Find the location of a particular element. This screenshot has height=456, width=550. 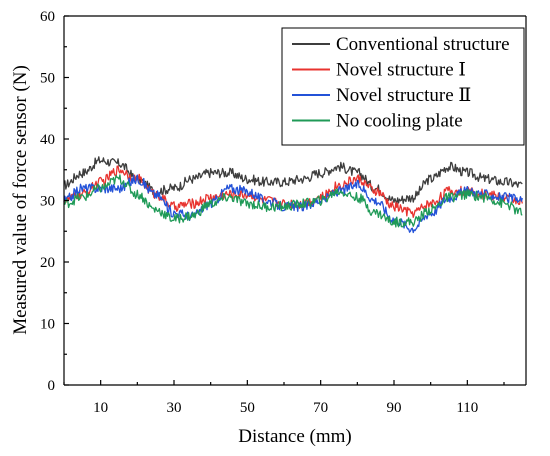

y-tick-label: 30 is located at coordinates (47, 202).